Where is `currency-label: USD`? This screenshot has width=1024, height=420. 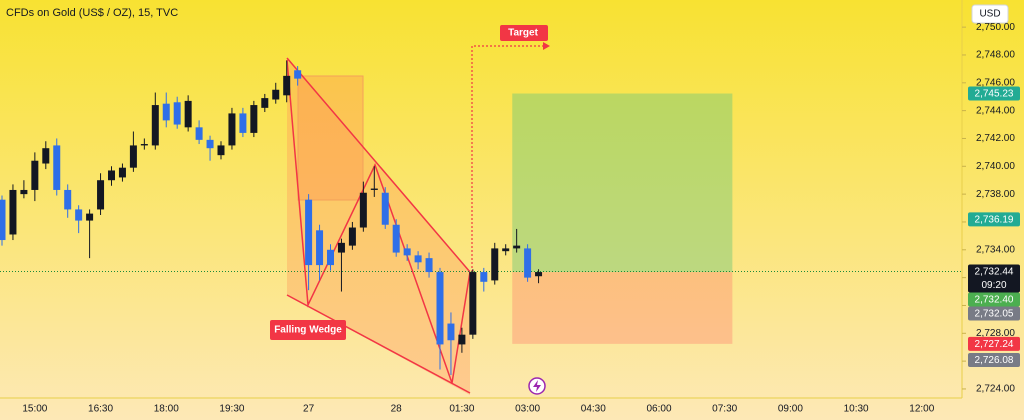
currency-label: USD is located at coordinates (989, 14).